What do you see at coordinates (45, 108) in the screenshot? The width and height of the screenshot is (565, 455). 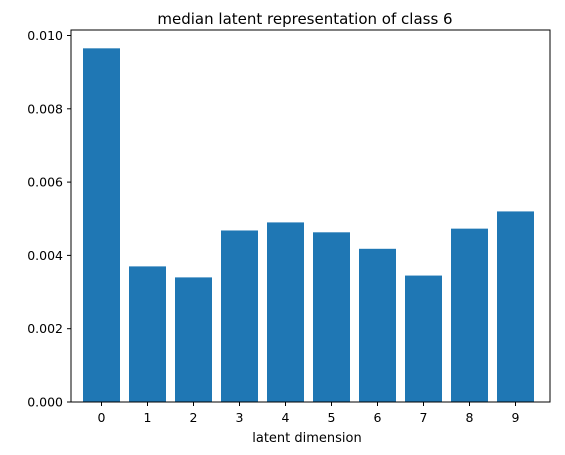 I see `y-tick-label-4: 0.008` at bounding box center [45, 108].